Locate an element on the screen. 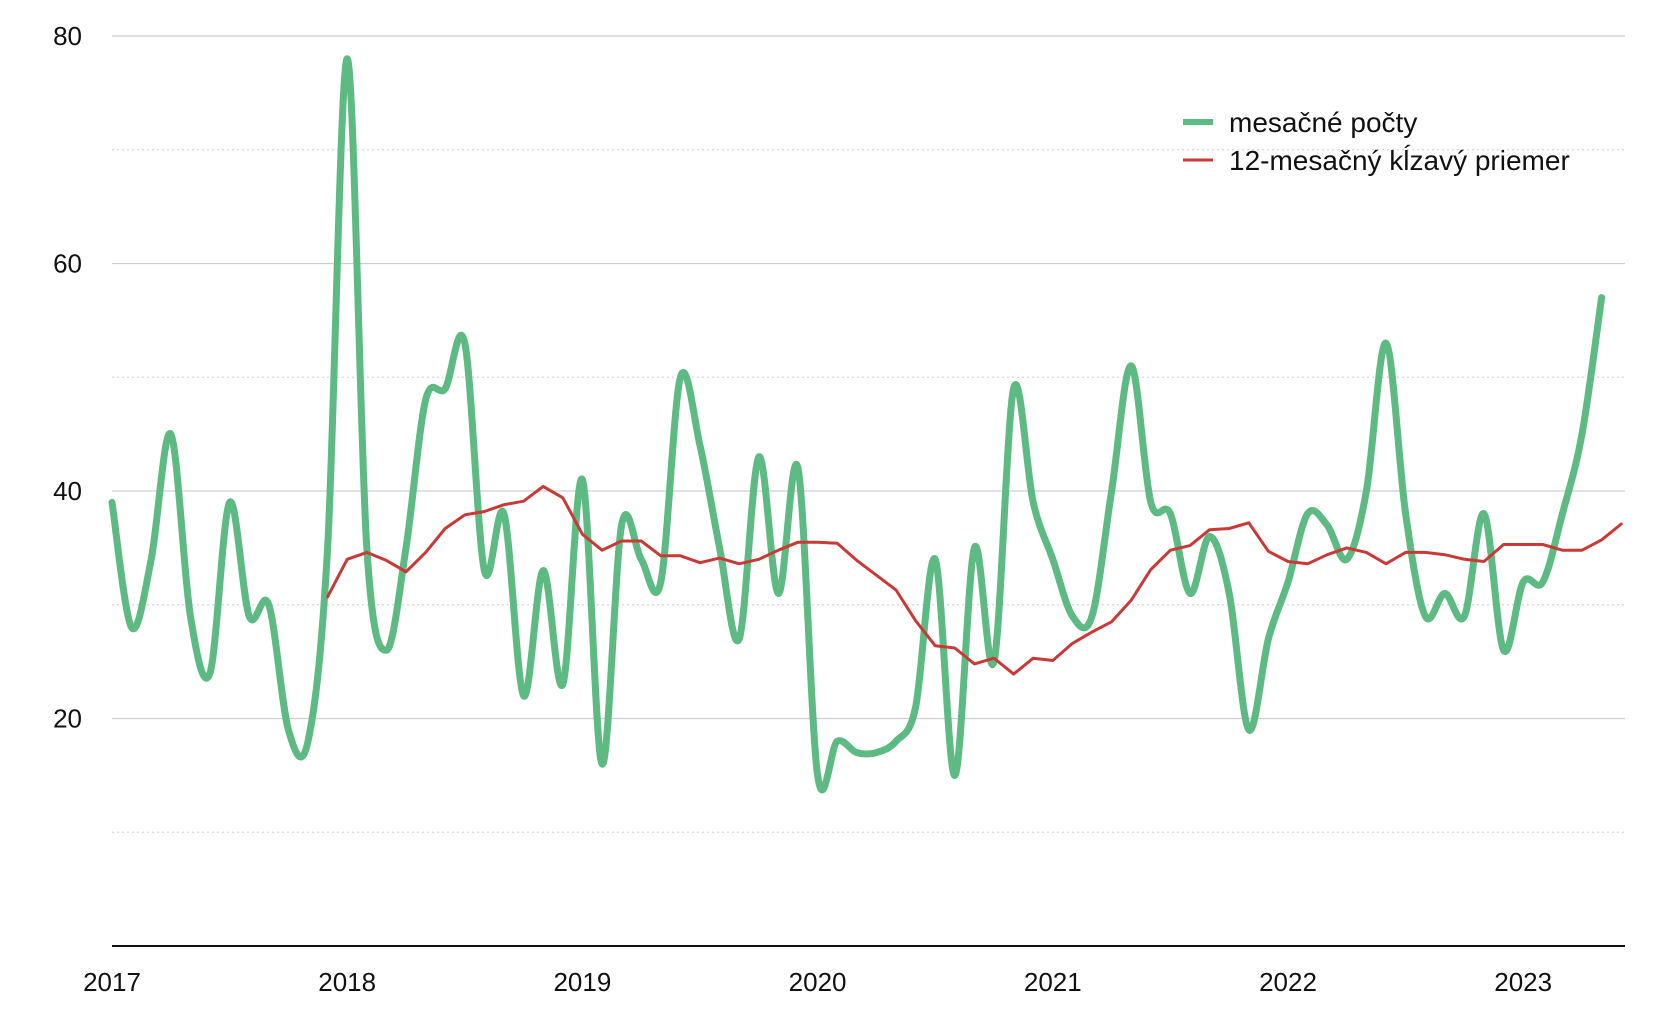  x-tick-label: 2018 is located at coordinates (347, 982).